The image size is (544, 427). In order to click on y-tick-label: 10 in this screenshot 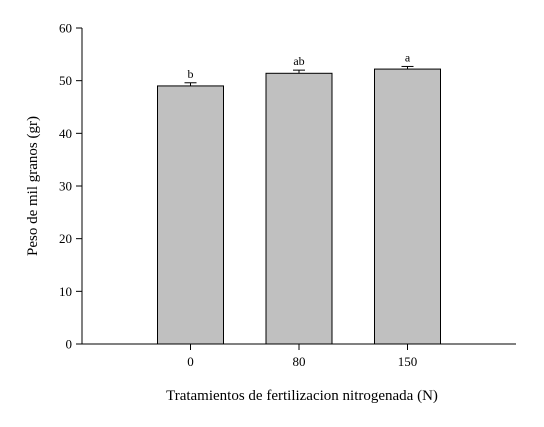, I will do `click(65, 291)`.